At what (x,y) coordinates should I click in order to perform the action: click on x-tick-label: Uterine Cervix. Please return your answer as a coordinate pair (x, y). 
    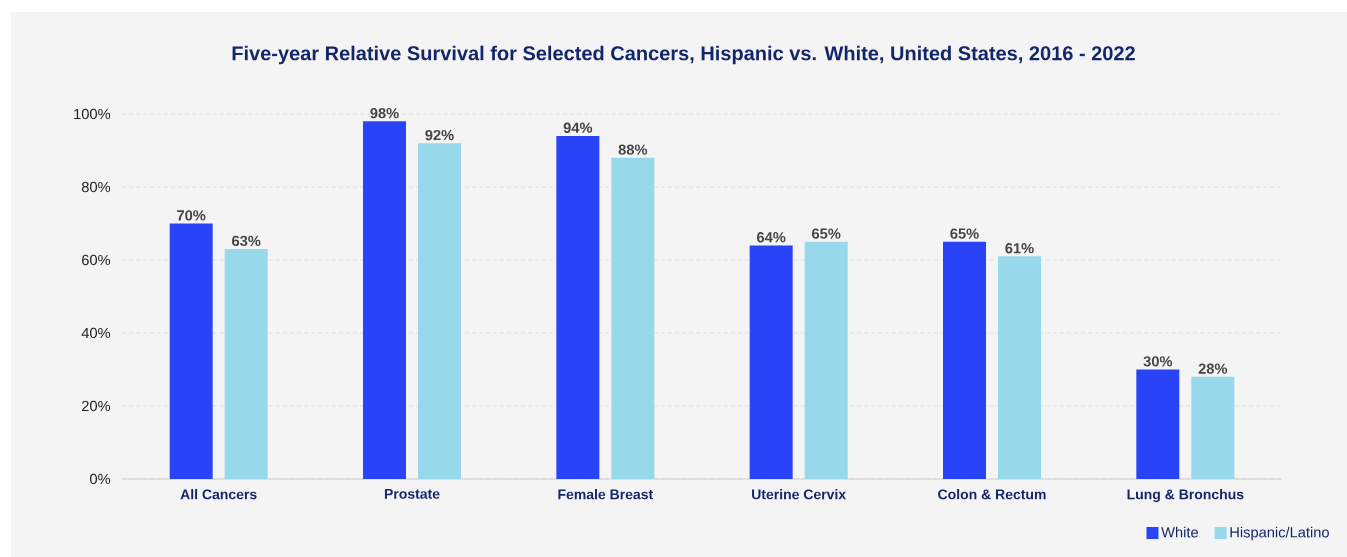
    Looking at the image, I should click on (799, 494).